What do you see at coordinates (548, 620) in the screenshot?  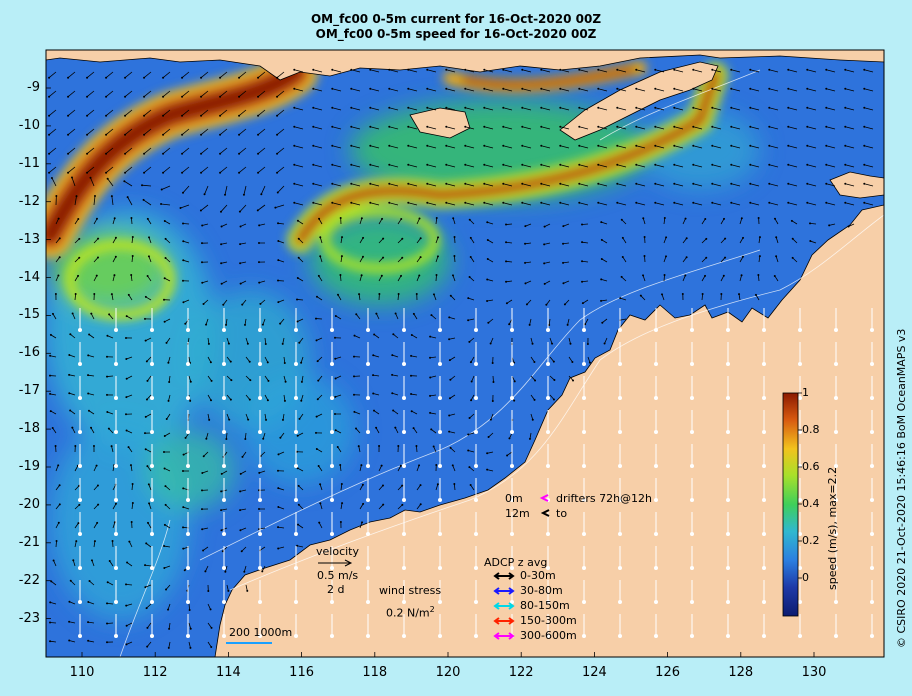 I see `adcp-legend-label: 150-300m` at bounding box center [548, 620].